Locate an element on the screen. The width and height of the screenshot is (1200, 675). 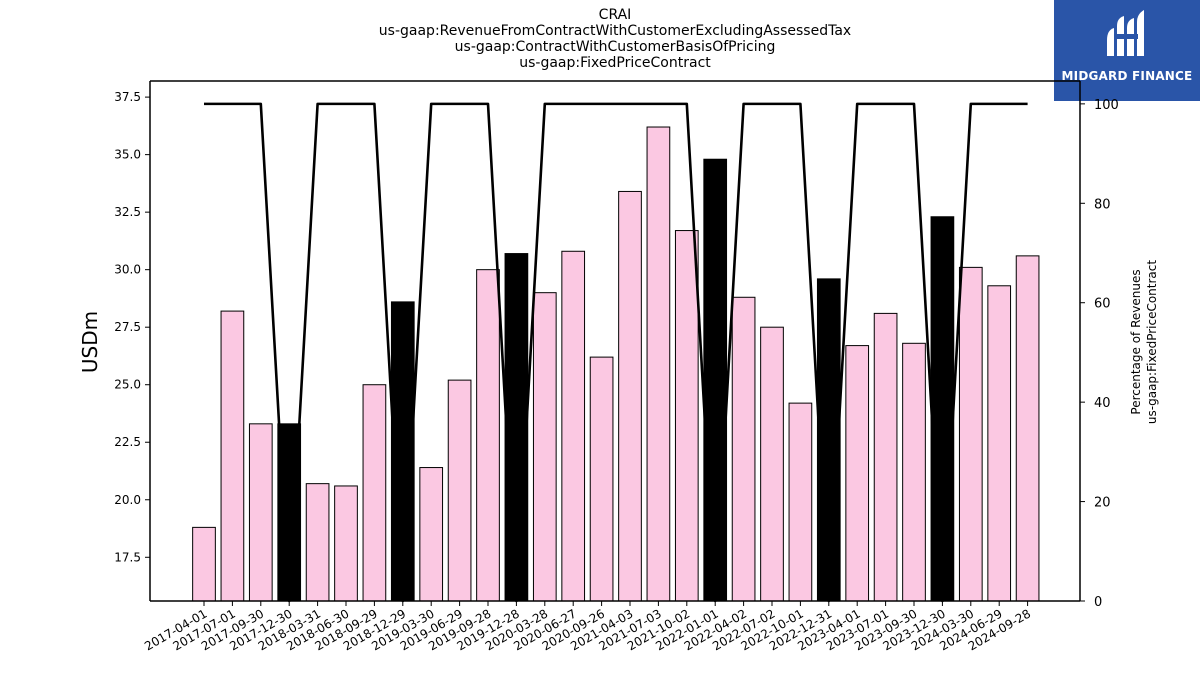
y-tick-label: 27.5 is located at coordinates (127, 327).